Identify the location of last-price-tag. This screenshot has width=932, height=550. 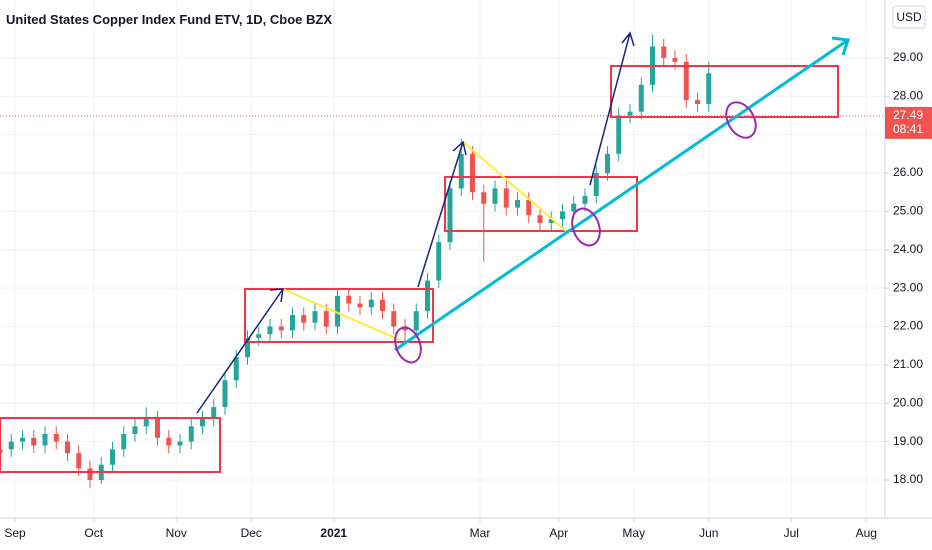
(908, 122).